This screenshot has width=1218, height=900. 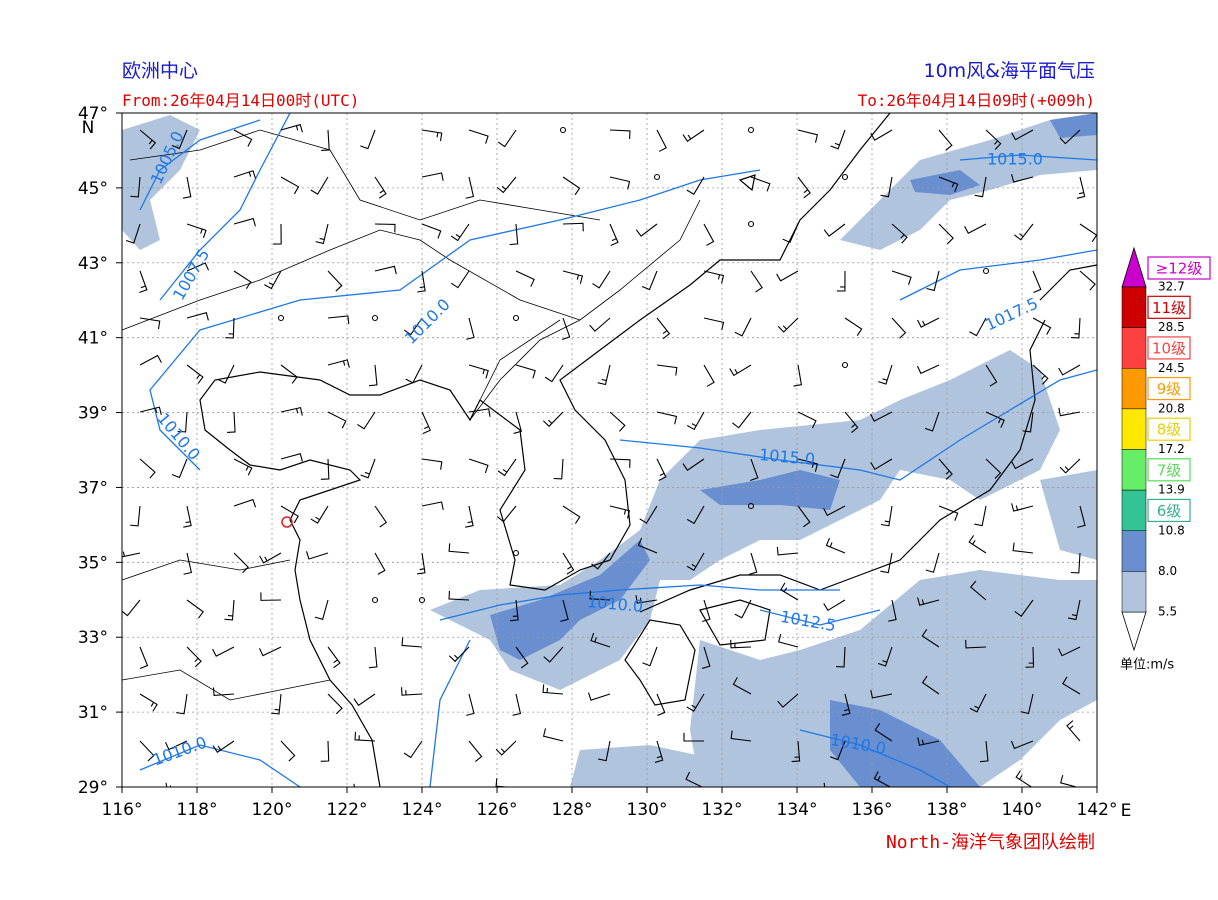 What do you see at coordinates (614, 604) in the screenshot?
I see `contour-label: 1010.0` at bounding box center [614, 604].